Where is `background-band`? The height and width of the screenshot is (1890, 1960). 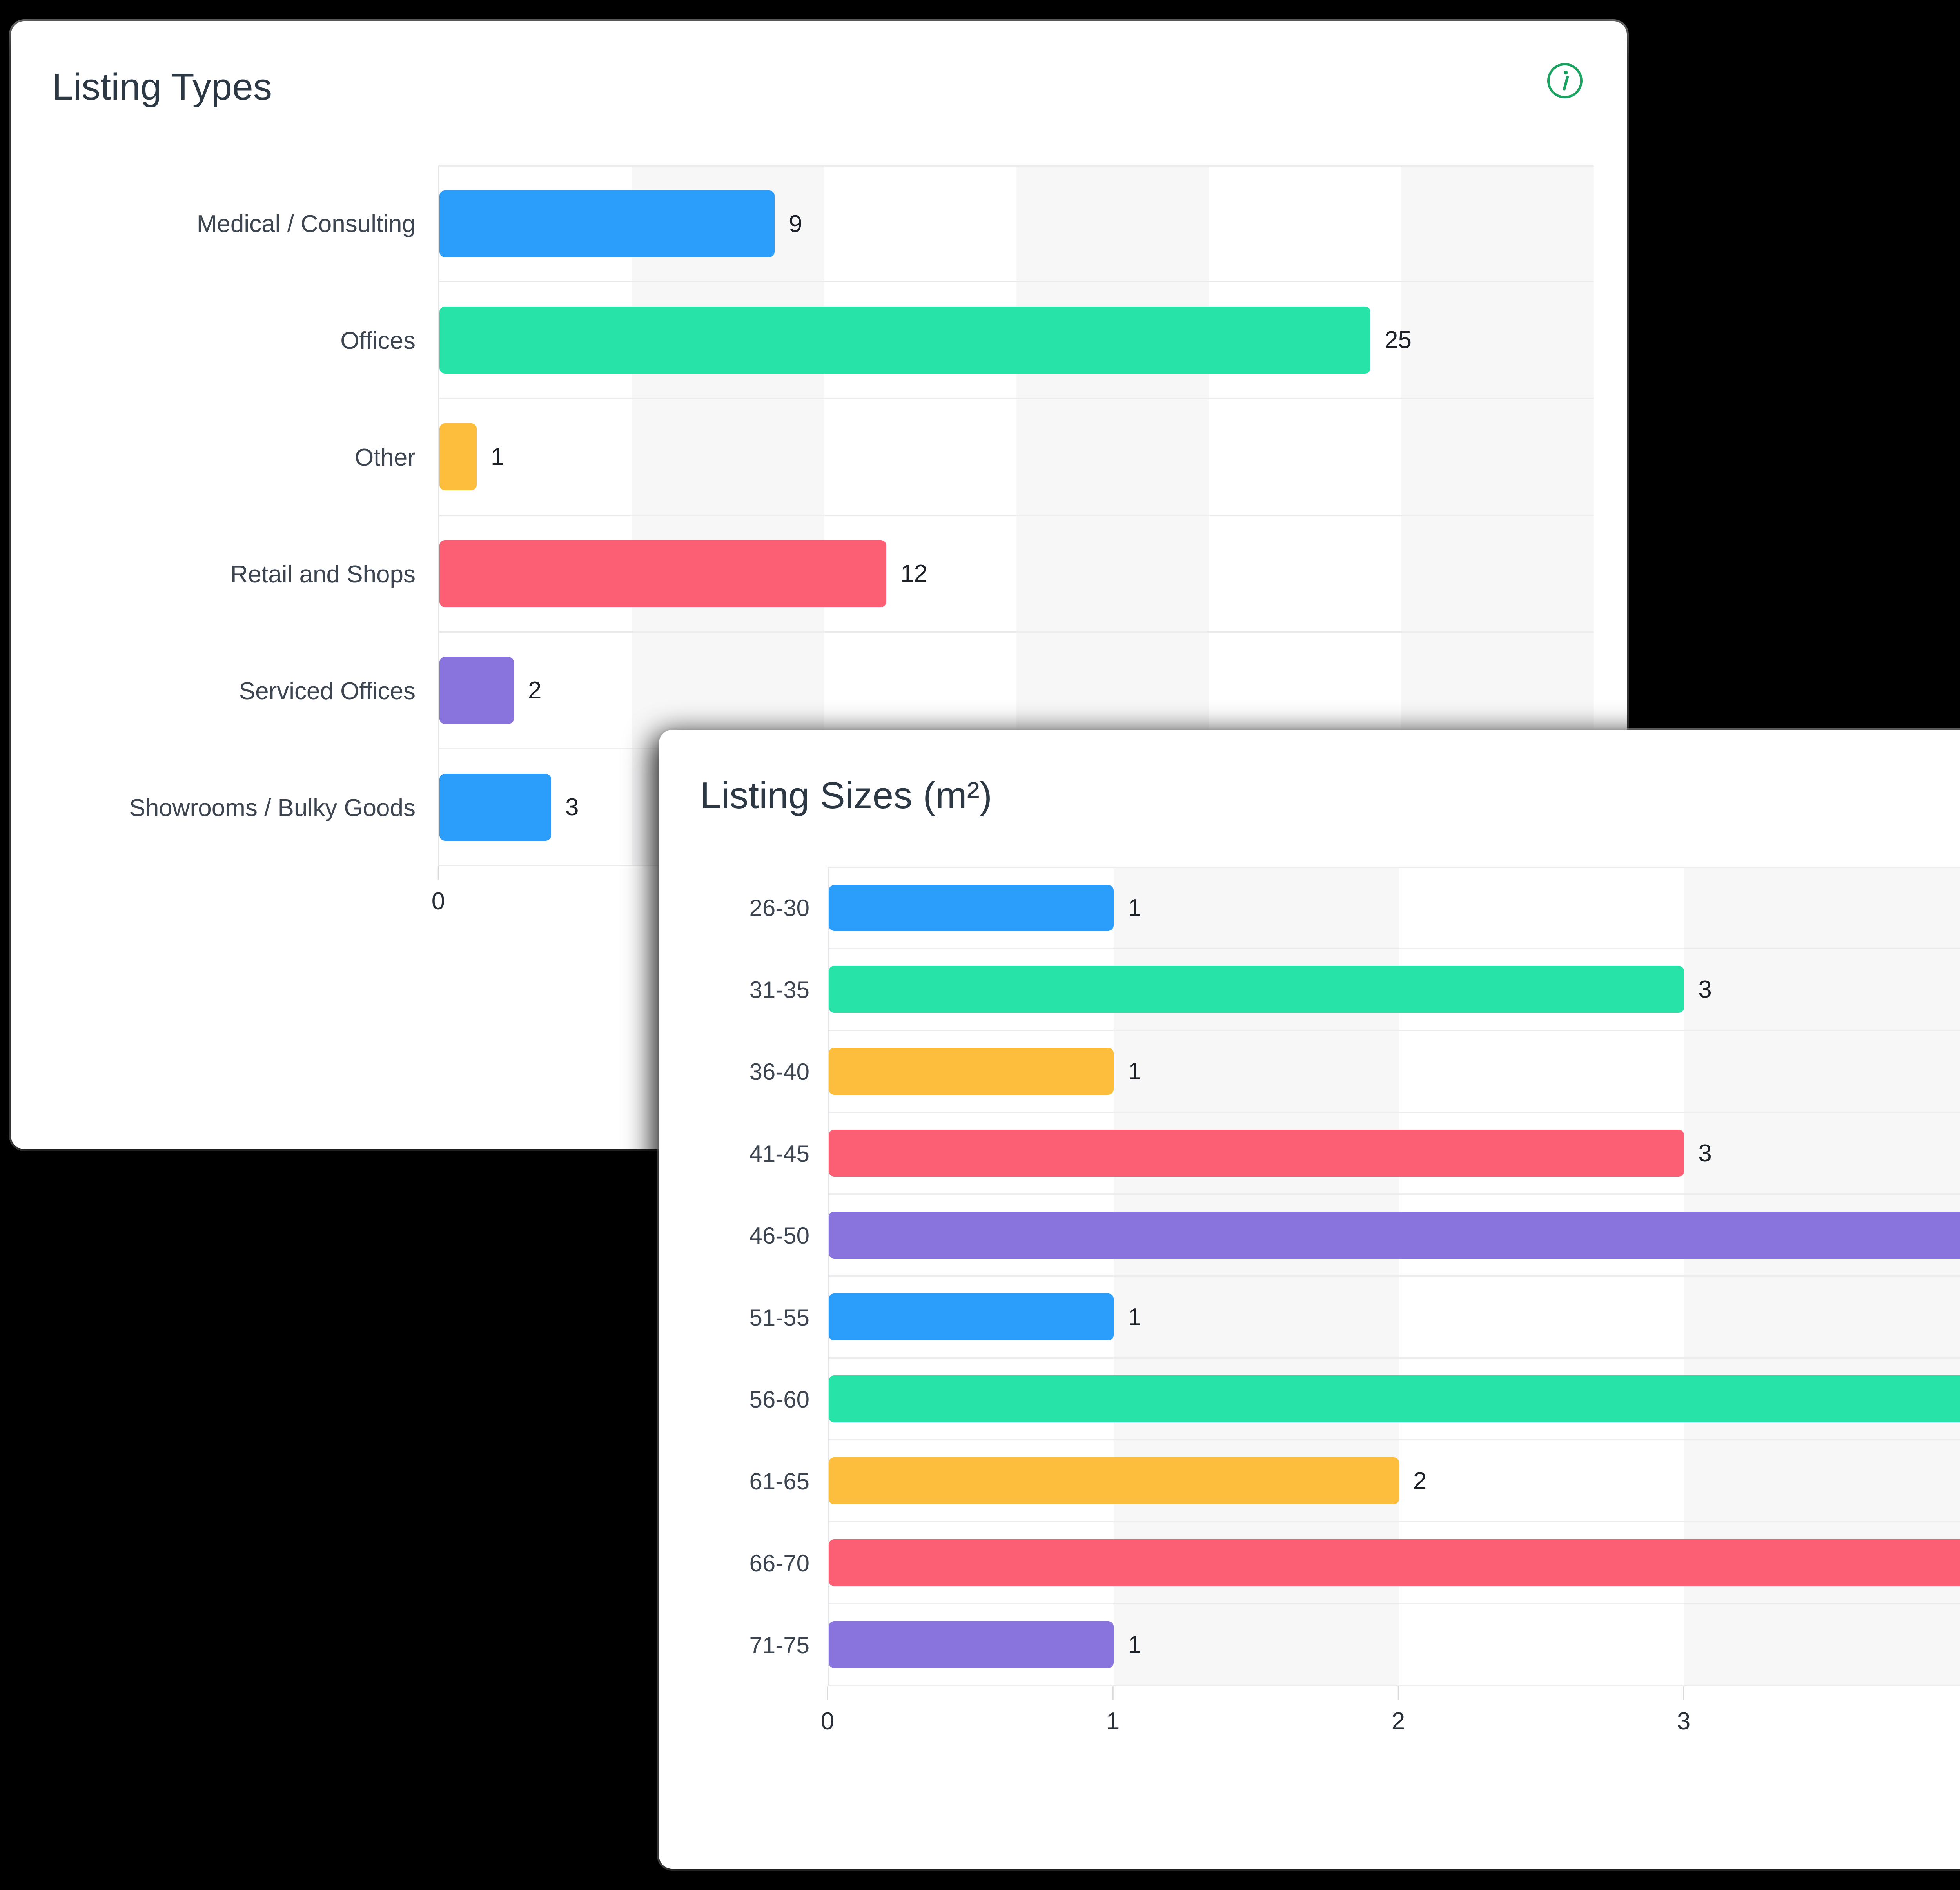 background-band is located at coordinates (535, 515).